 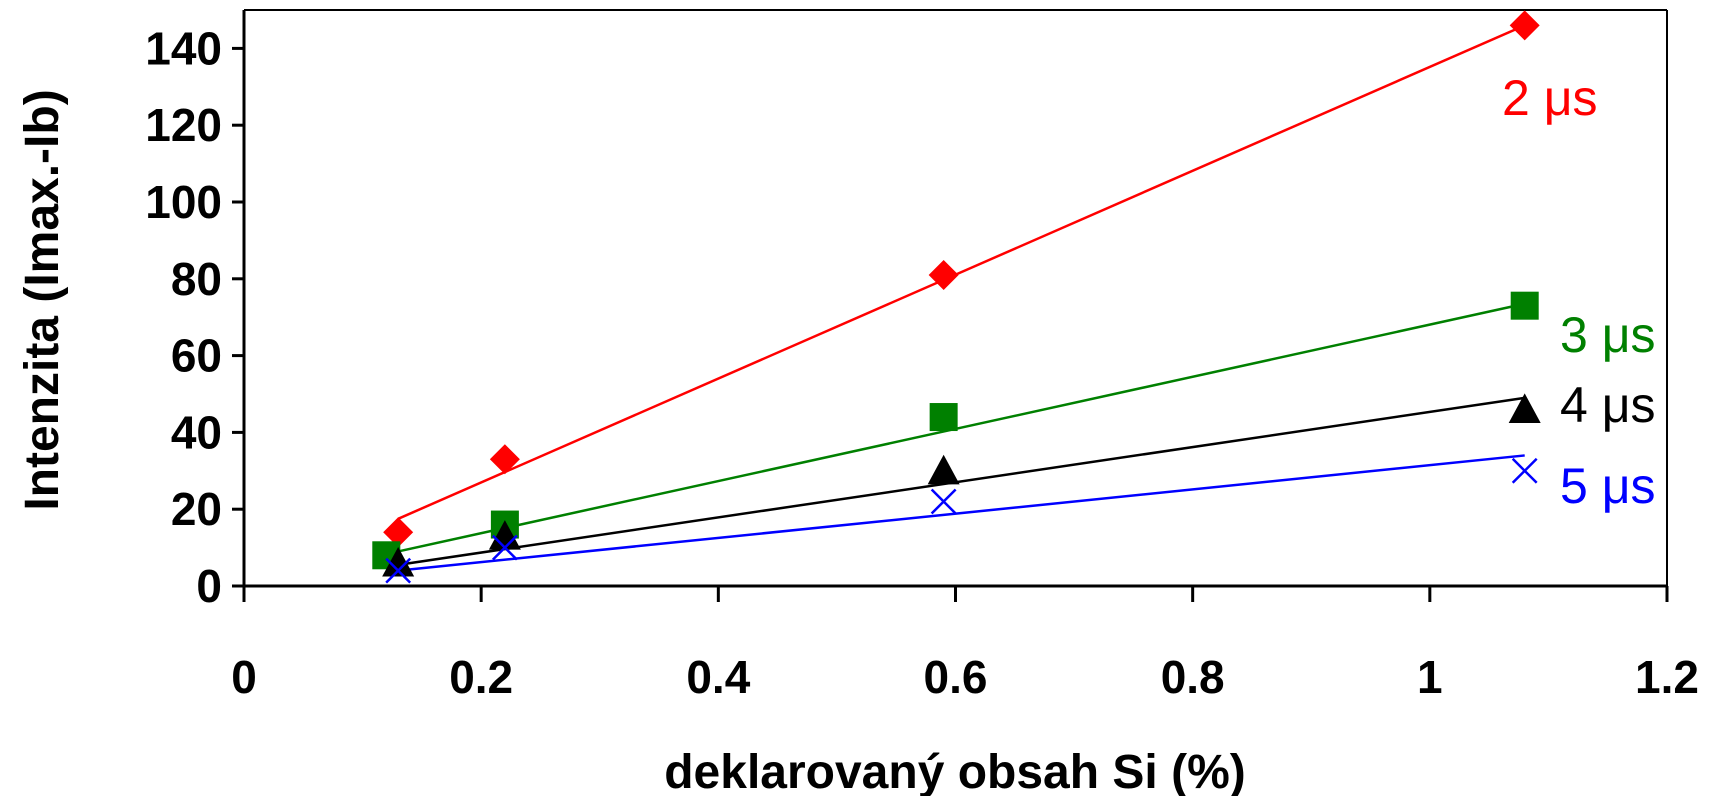 I want to click on x-tick-label: 0.6, so click(x=956, y=677).